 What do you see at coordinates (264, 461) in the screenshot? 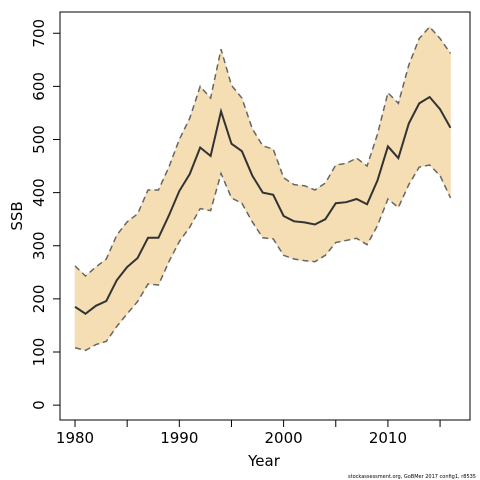
I see `x-axis-label: Year` at bounding box center [264, 461].